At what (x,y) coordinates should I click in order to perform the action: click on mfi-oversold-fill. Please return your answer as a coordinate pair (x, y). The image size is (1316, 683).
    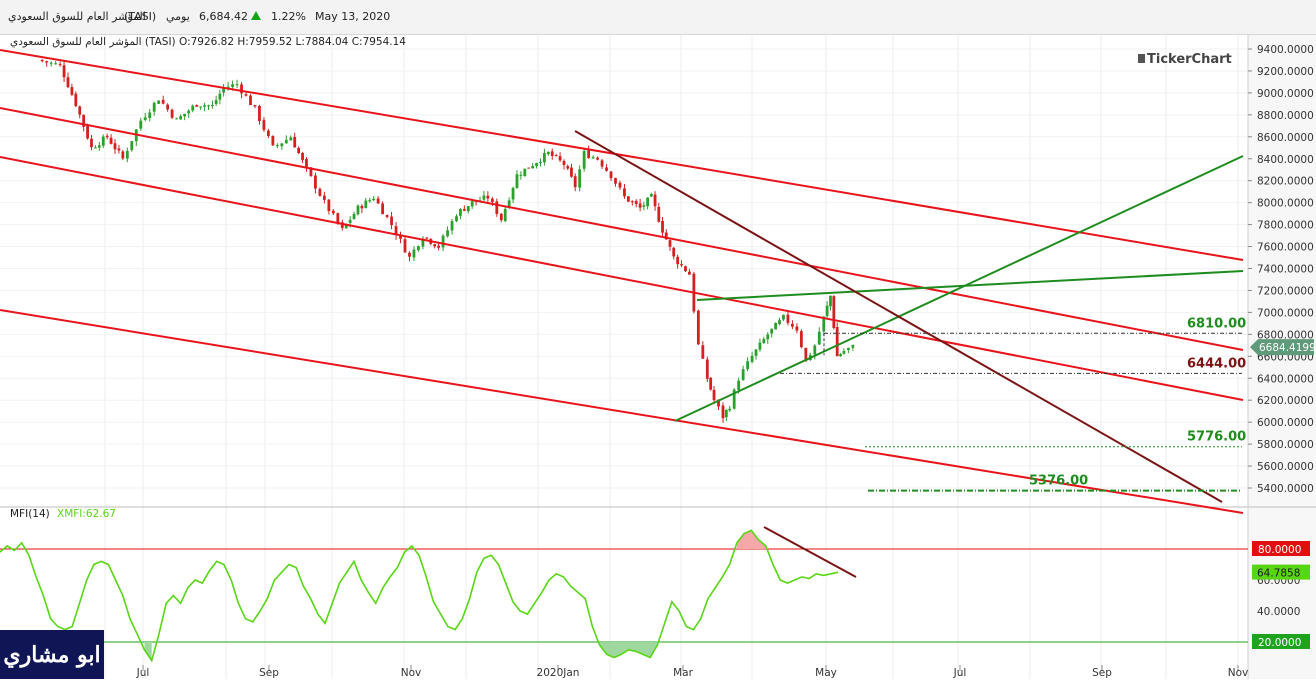
    Looking at the image, I should click on (401, 651).